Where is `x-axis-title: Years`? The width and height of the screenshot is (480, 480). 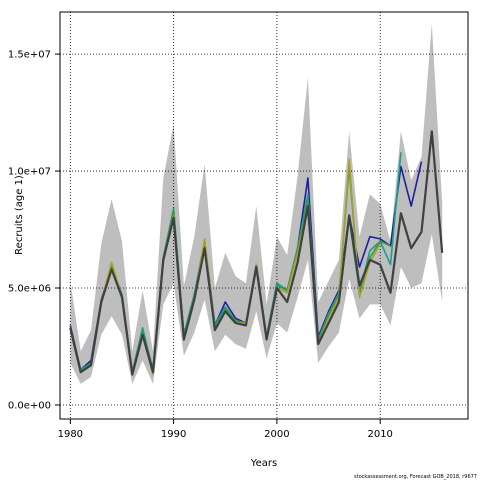 x-axis-title: Years is located at coordinates (263, 463).